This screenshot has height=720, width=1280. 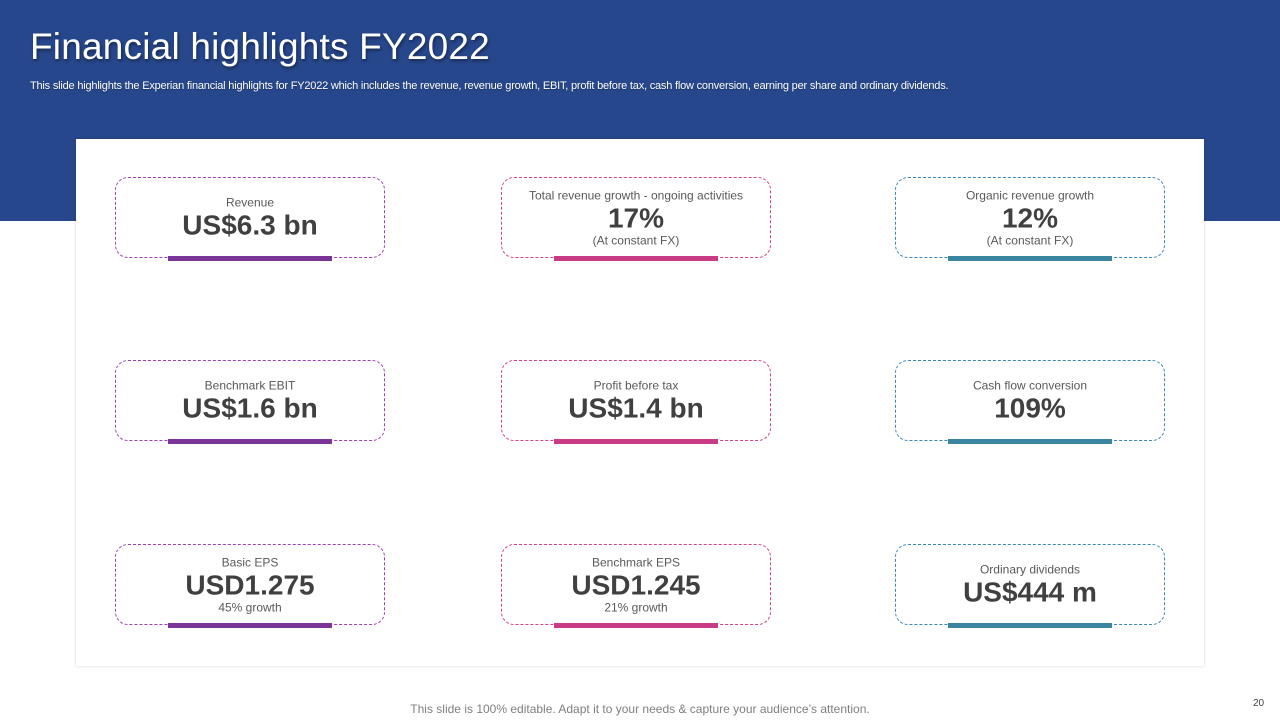 I want to click on profit-before-tax-card: Profit before tax US$1.4 bn, so click(x=636, y=402).